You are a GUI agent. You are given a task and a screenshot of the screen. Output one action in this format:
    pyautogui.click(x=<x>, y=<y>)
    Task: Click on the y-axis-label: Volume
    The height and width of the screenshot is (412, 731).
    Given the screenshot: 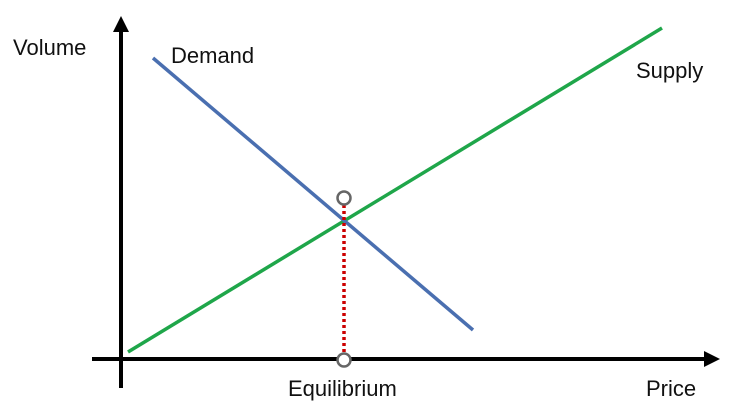 What is the action you would take?
    pyautogui.click(x=50, y=47)
    